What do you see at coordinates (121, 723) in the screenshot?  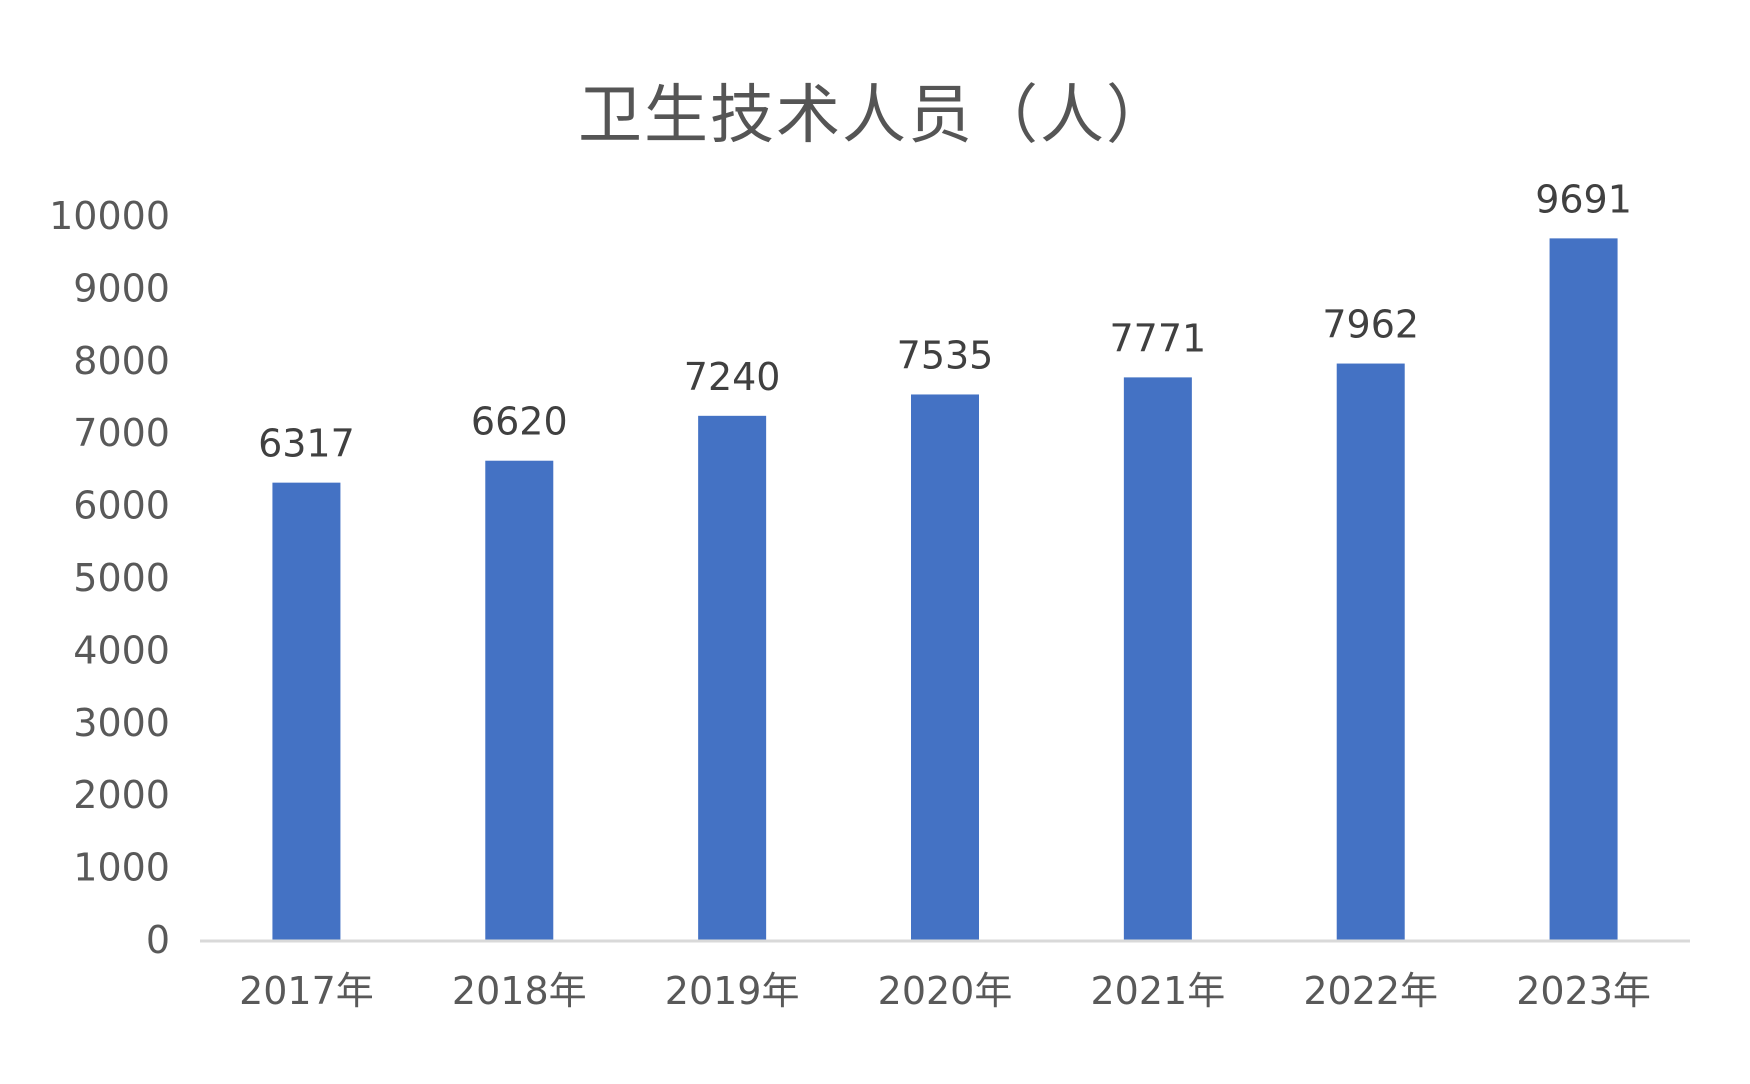 I see `y-tick-label: 3000` at bounding box center [121, 723].